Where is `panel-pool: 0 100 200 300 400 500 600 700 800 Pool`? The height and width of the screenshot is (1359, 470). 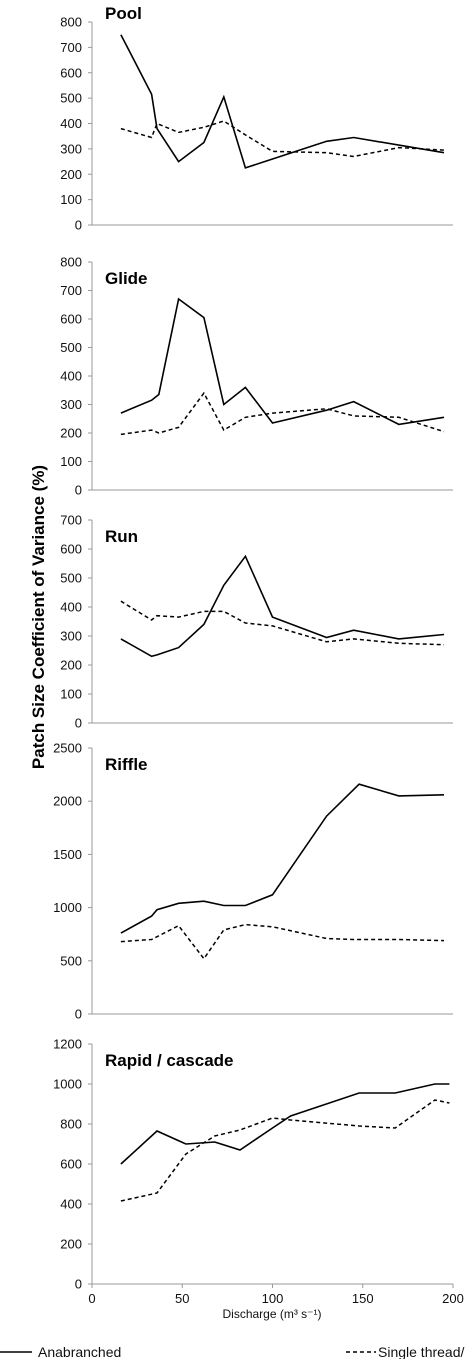 panel-pool: 0 100 200 300 400 500 600 700 800 Pool is located at coordinates (256, 118).